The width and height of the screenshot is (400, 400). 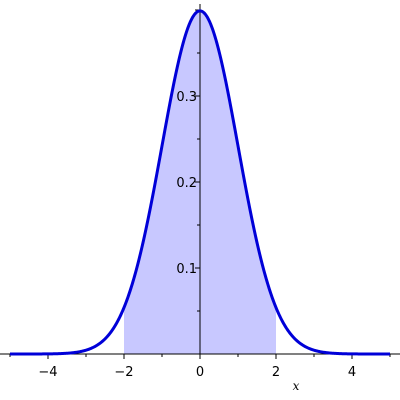 What do you see at coordinates (296, 386) in the screenshot?
I see `x-axis-label: x` at bounding box center [296, 386].